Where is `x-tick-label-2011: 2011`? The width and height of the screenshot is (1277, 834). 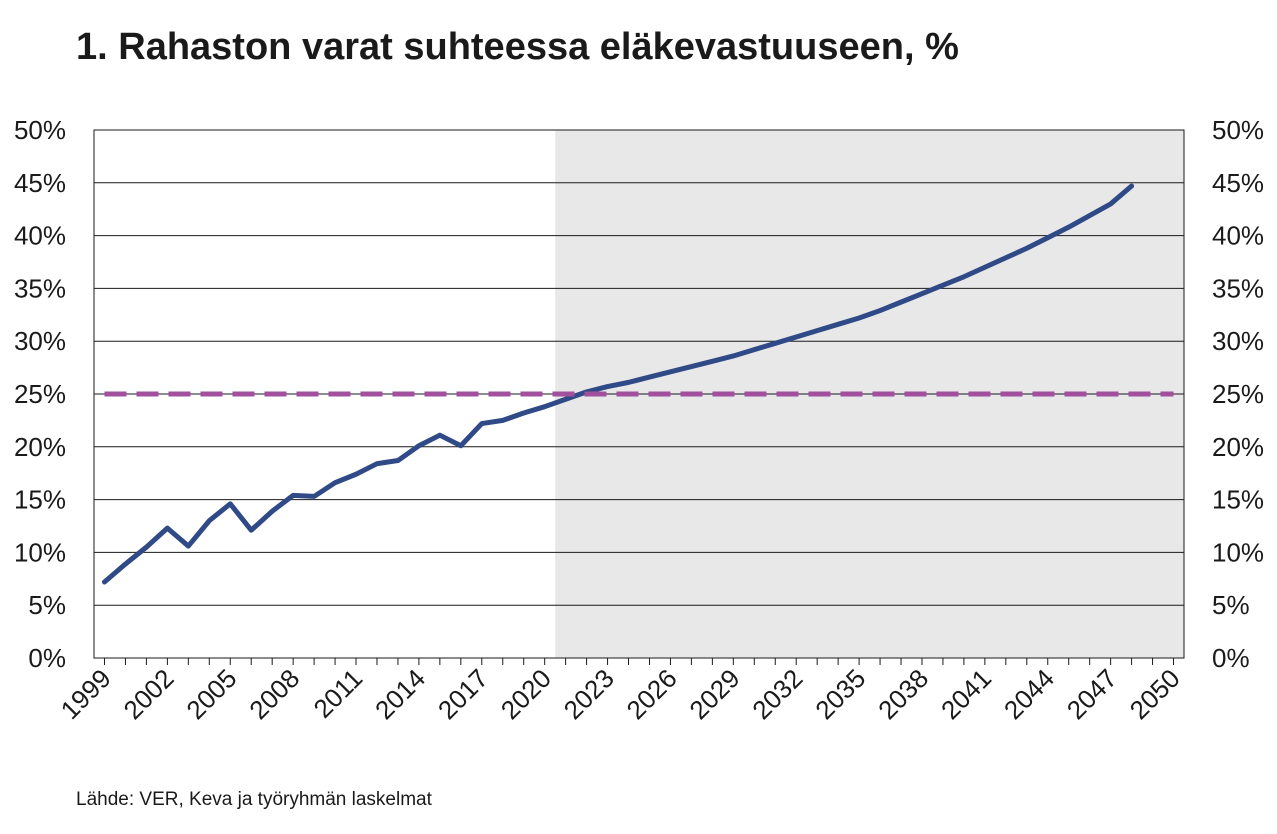
x-tick-label-2011: 2011 is located at coordinates (338, 693).